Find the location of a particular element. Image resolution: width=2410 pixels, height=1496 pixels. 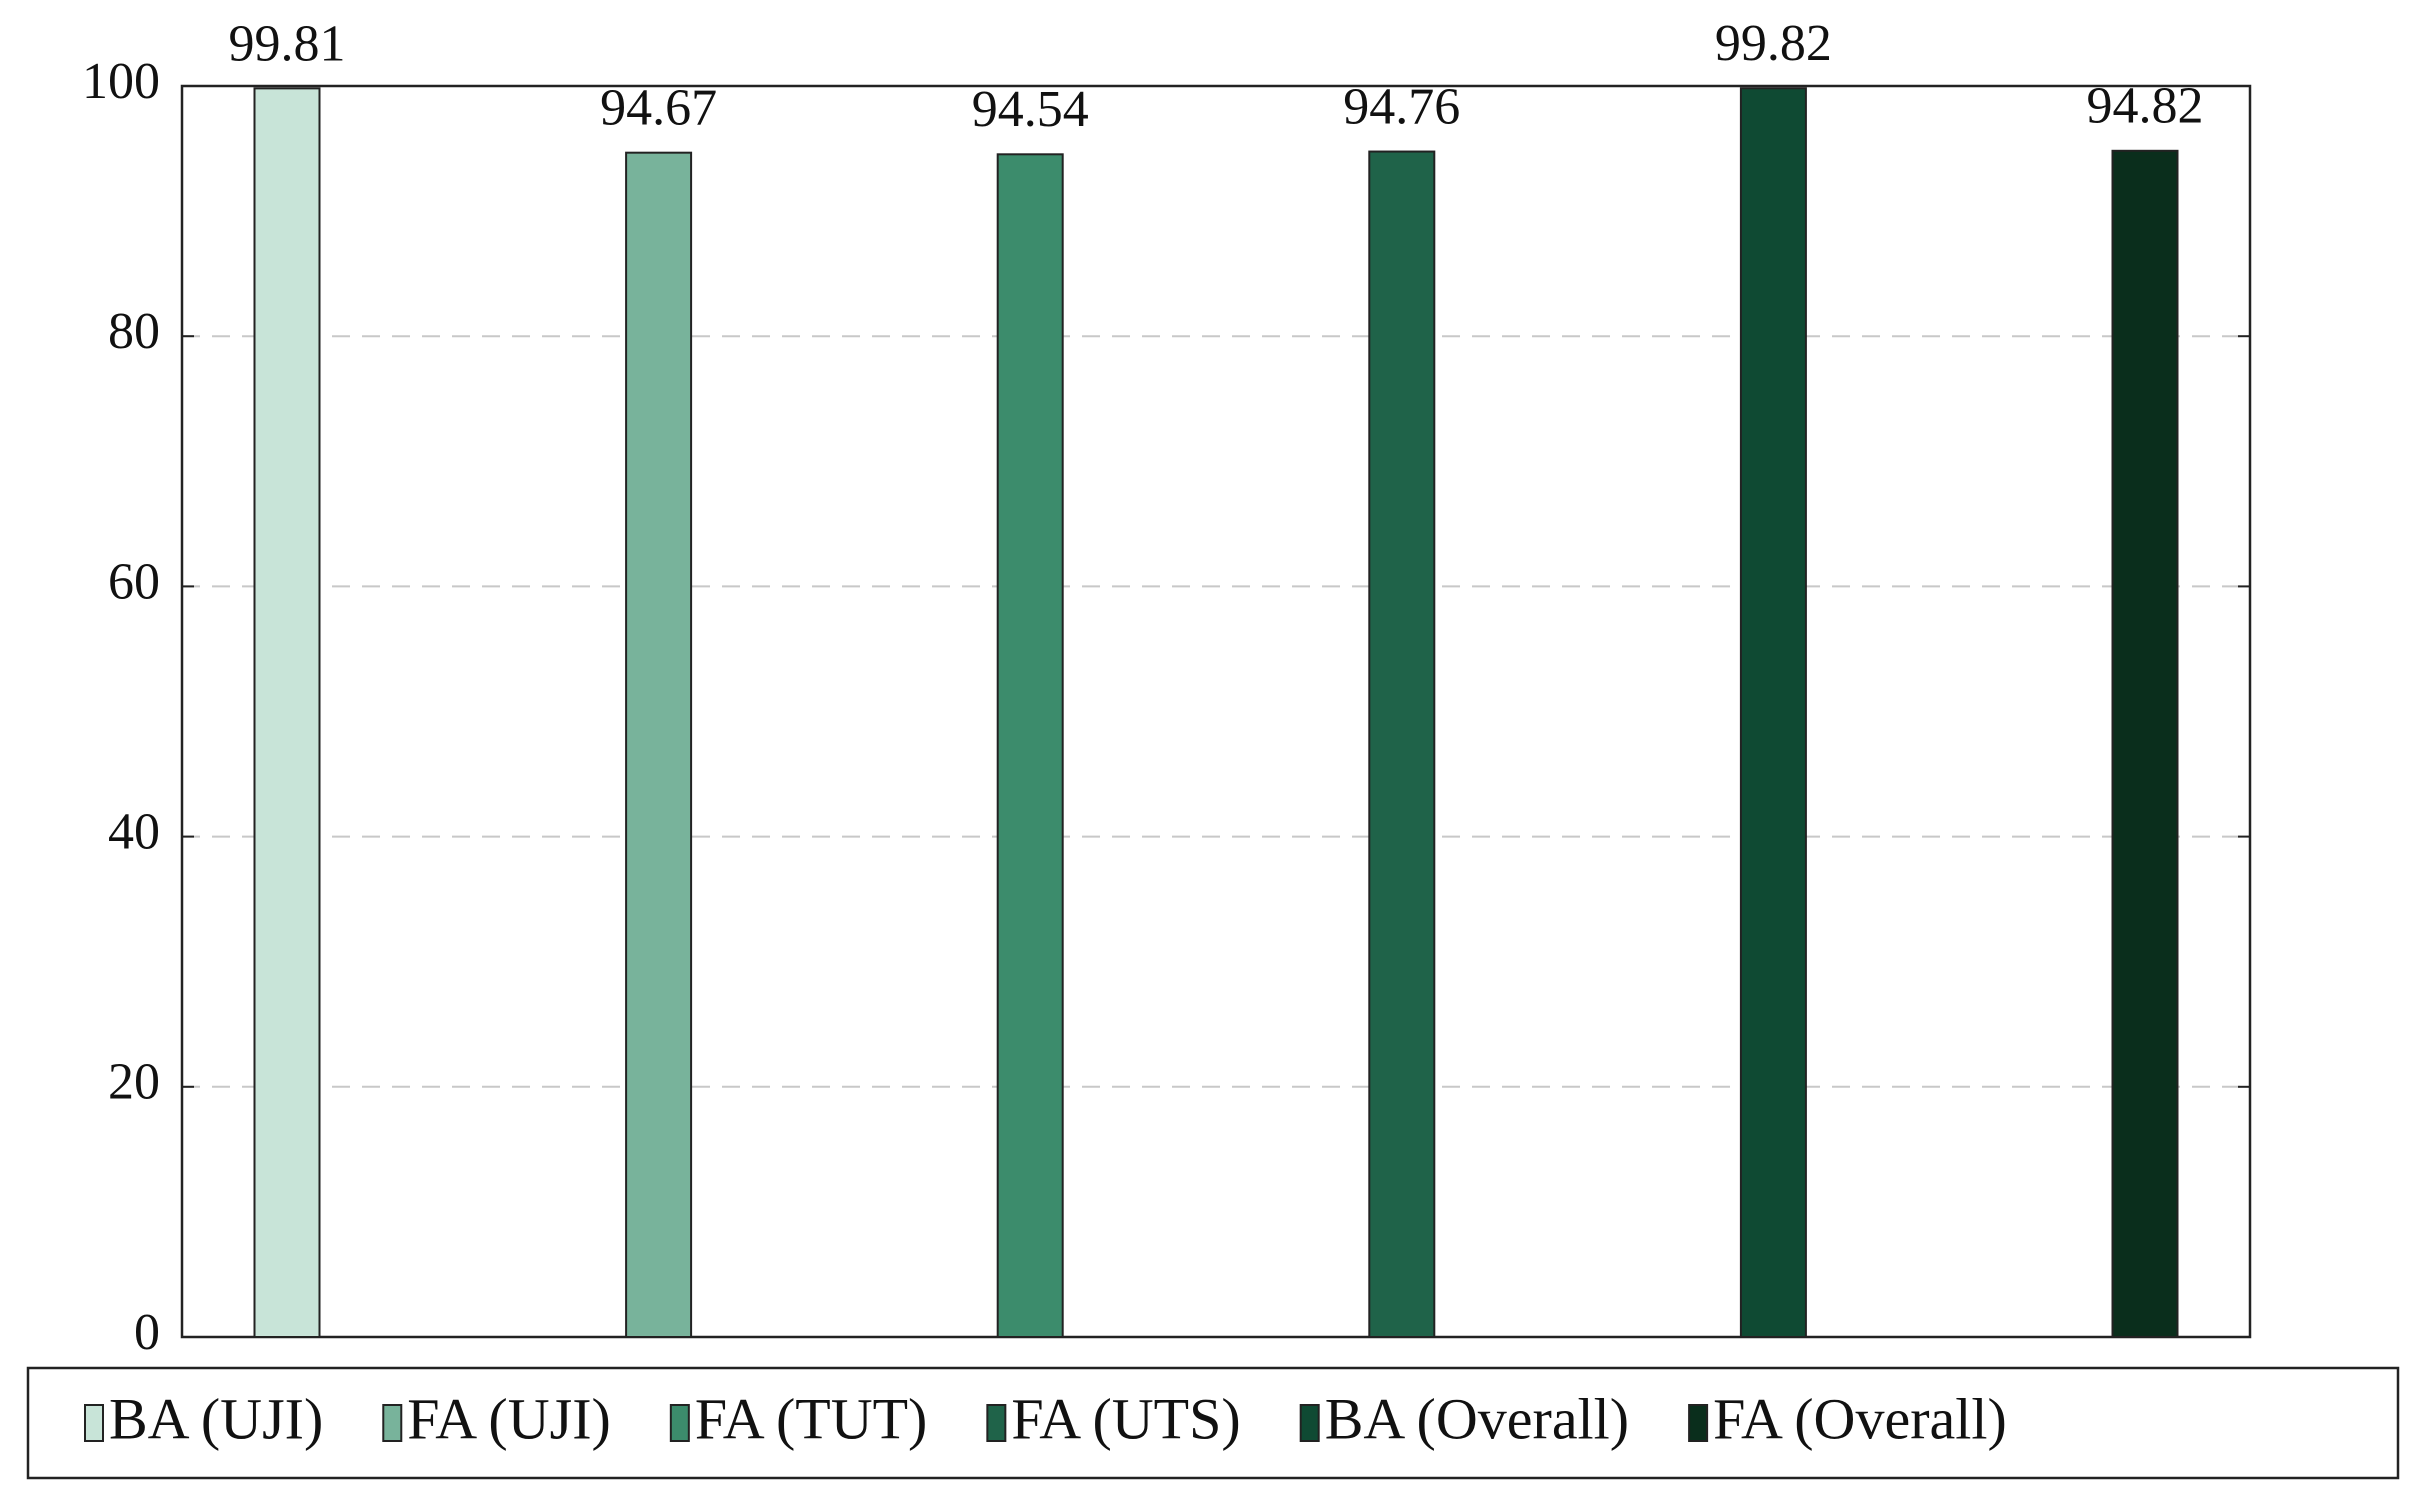

value-label: 94.76 is located at coordinates (1401, 106).